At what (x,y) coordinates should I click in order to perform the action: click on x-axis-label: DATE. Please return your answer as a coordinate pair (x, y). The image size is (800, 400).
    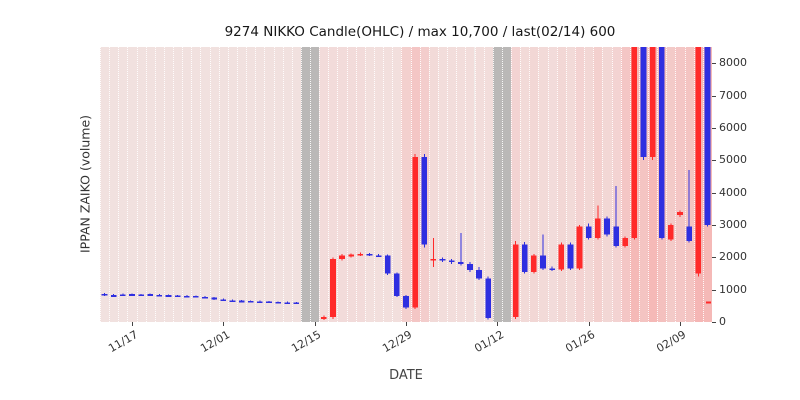
    Looking at the image, I should click on (406, 375).